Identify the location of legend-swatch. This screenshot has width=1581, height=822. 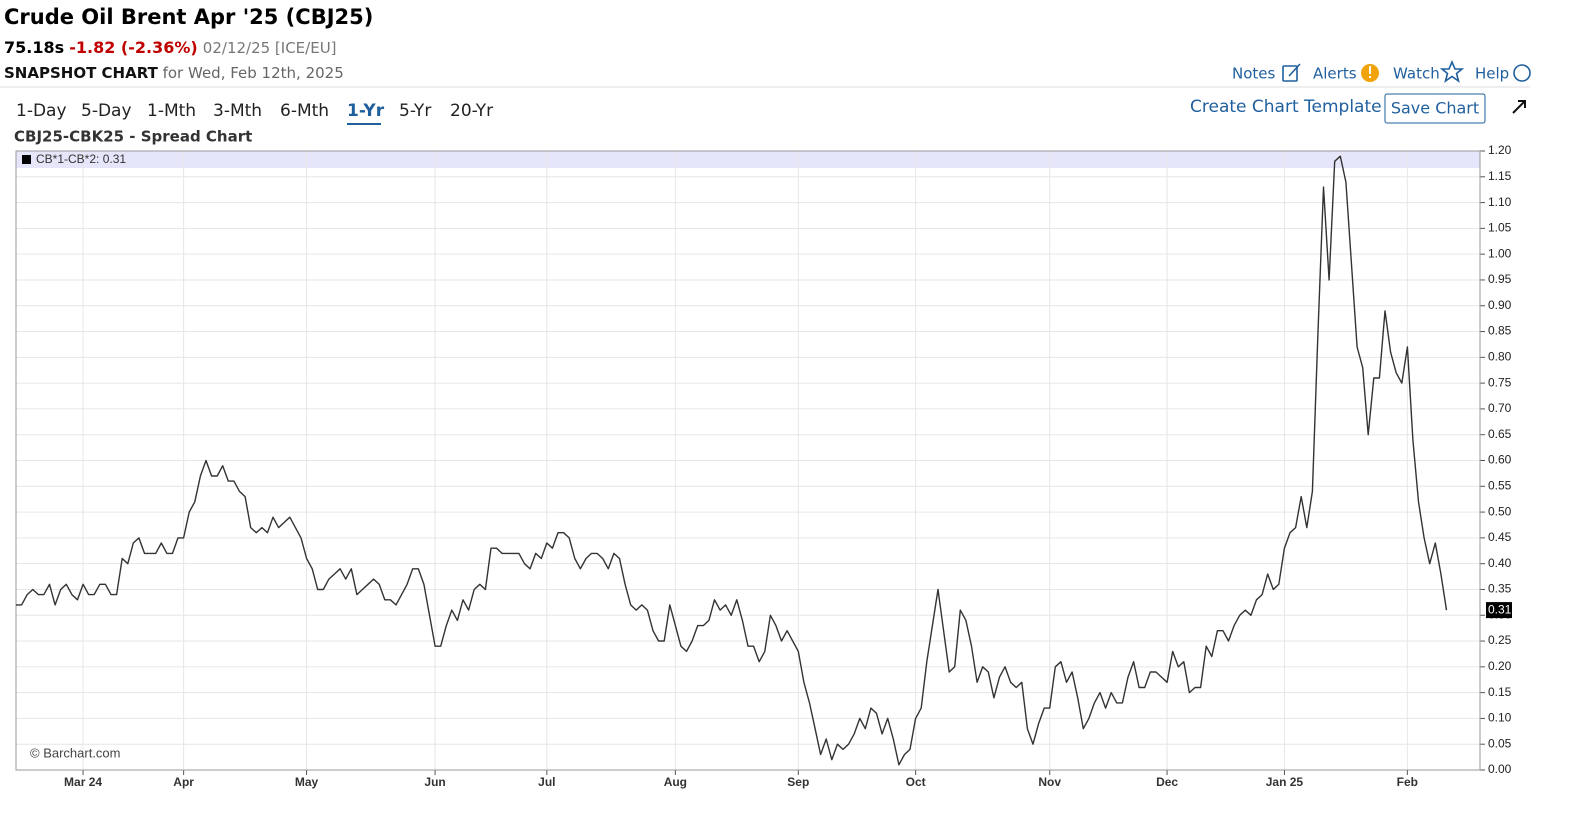
(26, 159).